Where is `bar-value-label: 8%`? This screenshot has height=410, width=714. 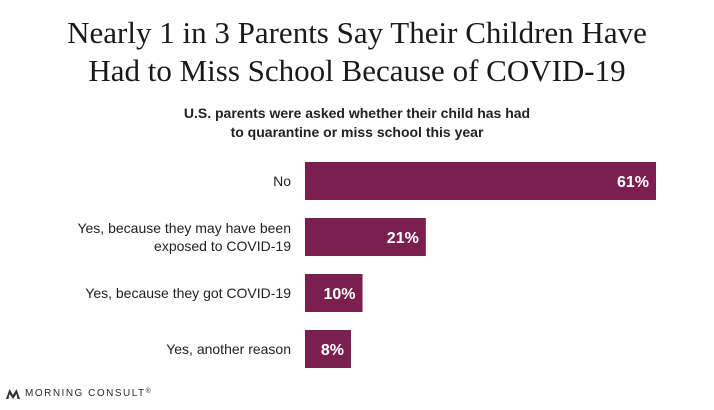 bar-value-label: 8% is located at coordinates (332, 350).